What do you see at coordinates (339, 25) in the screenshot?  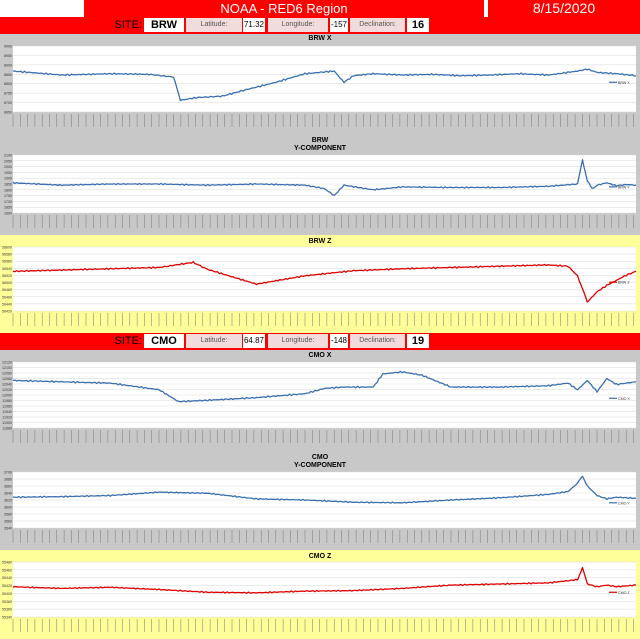 I see `longitude-value: -157` at bounding box center [339, 25].